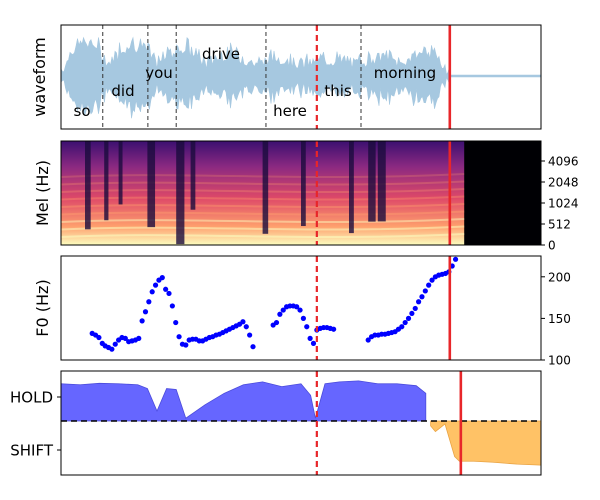 This screenshot has width=600, height=500. I want to click on mel-yaxis: 0 512 1024 2048 4096, so click(560, 204).